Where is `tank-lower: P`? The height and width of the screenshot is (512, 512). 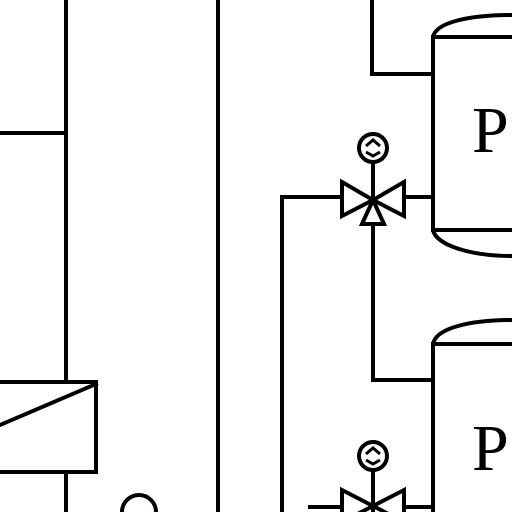 tank-lower: P is located at coordinates (471, 414).